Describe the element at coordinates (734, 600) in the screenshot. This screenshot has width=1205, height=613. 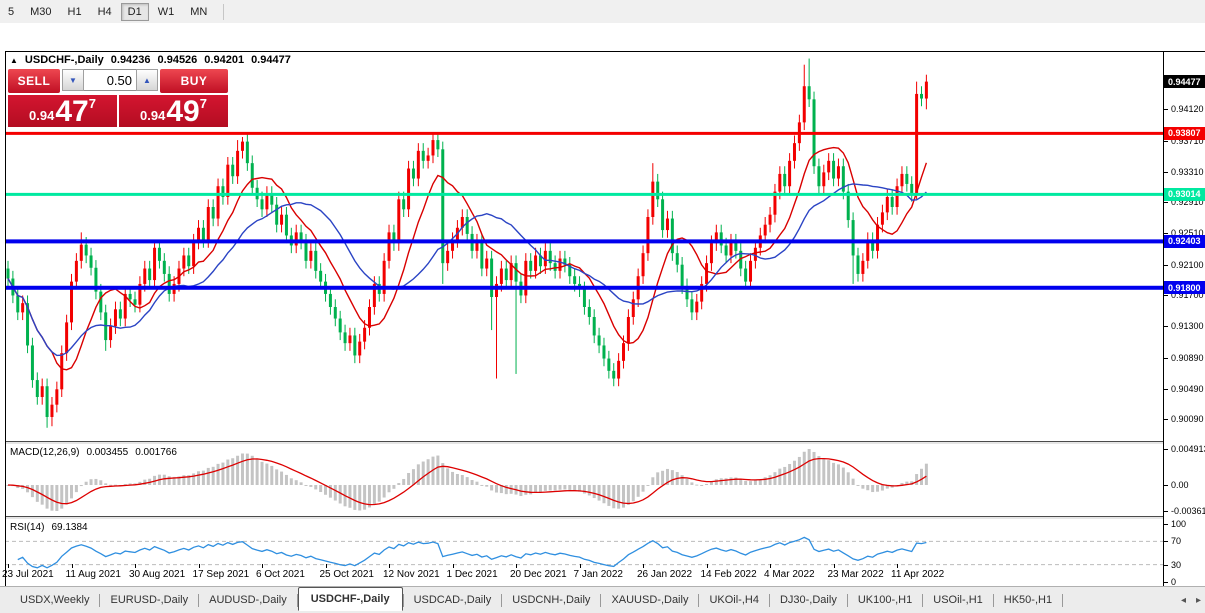
I see `chart-tab-ukoilh4: UKOil-,H4` at that location.